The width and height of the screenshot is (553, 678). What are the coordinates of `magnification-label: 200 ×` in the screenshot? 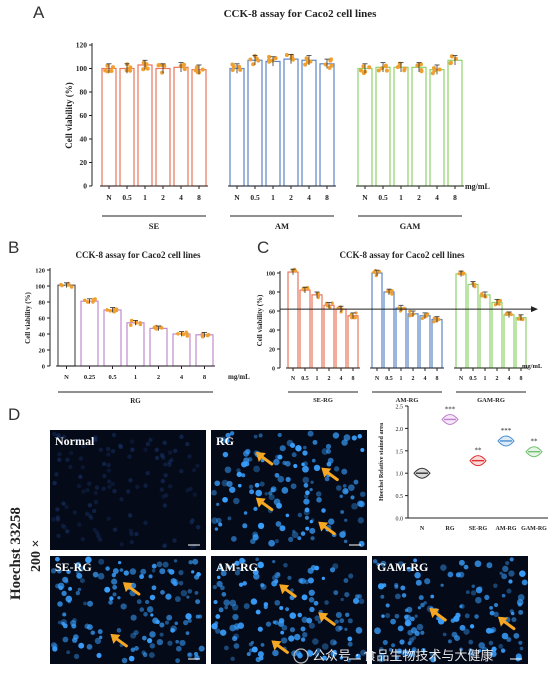 It's located at (36, 556).